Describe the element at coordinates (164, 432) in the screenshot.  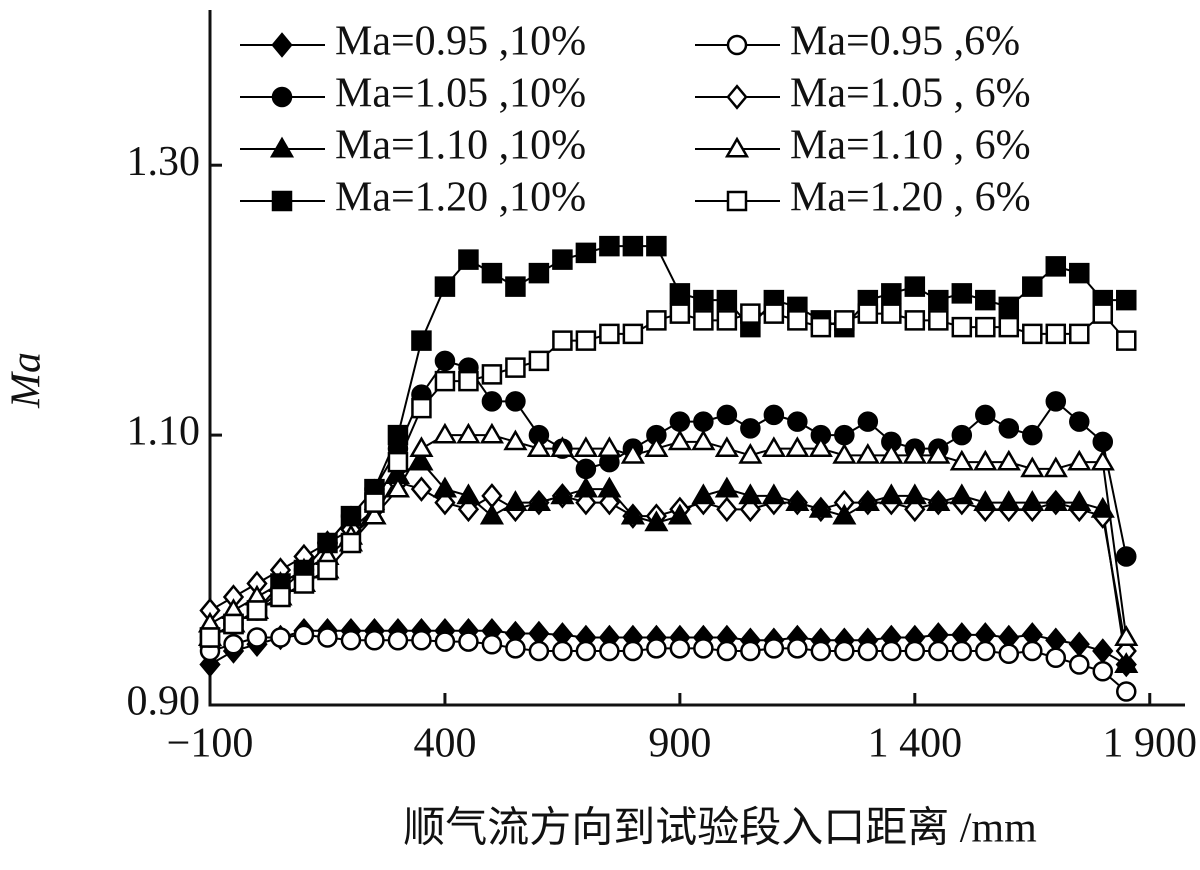
I see `y-tick-label: 1.10` at that location.